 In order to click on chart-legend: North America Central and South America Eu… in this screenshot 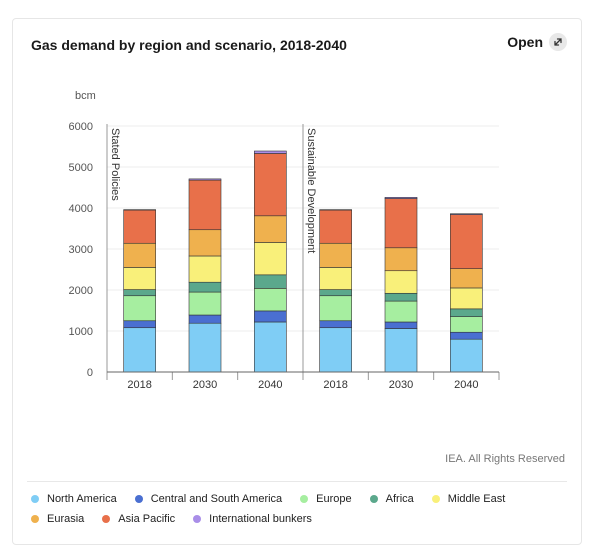, I will do `click(301, 509)`.